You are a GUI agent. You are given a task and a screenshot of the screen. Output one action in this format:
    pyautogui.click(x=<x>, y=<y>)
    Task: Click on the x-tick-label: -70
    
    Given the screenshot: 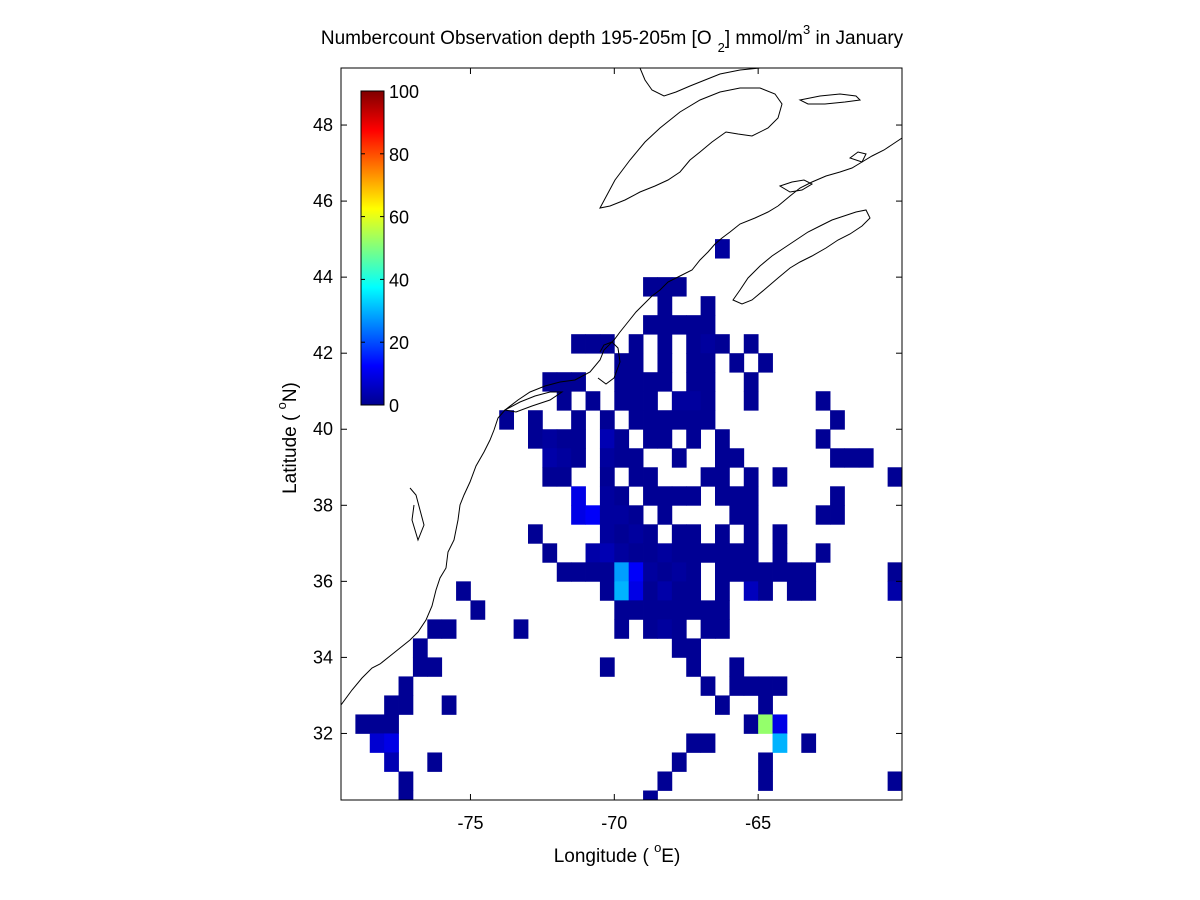 What is the action you would take?
    pyautogui.click(x=614, y=823)
    